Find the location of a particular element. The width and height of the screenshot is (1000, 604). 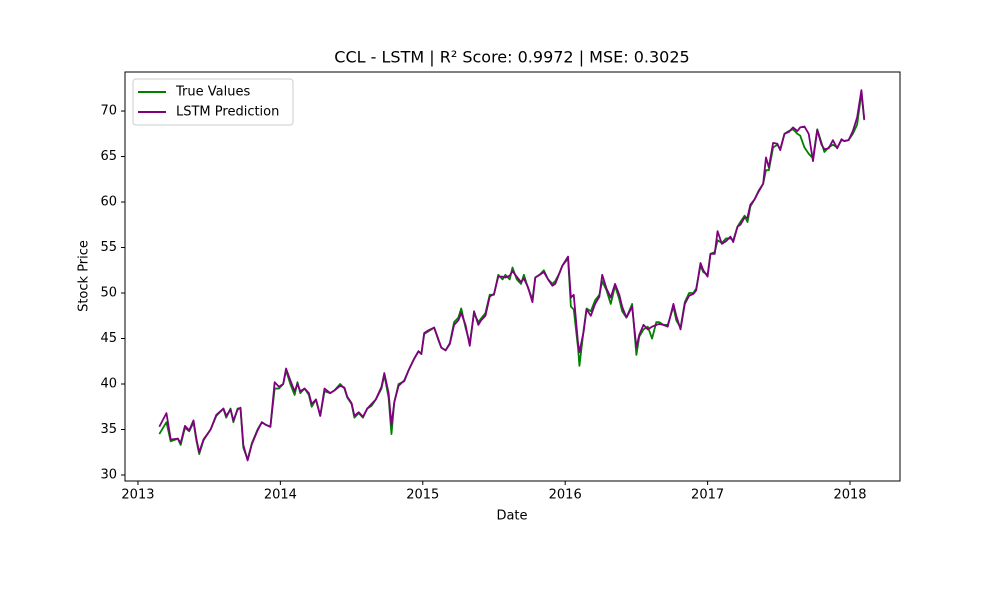

x-tick-label: 2015 is located at coordinates (422, 495).